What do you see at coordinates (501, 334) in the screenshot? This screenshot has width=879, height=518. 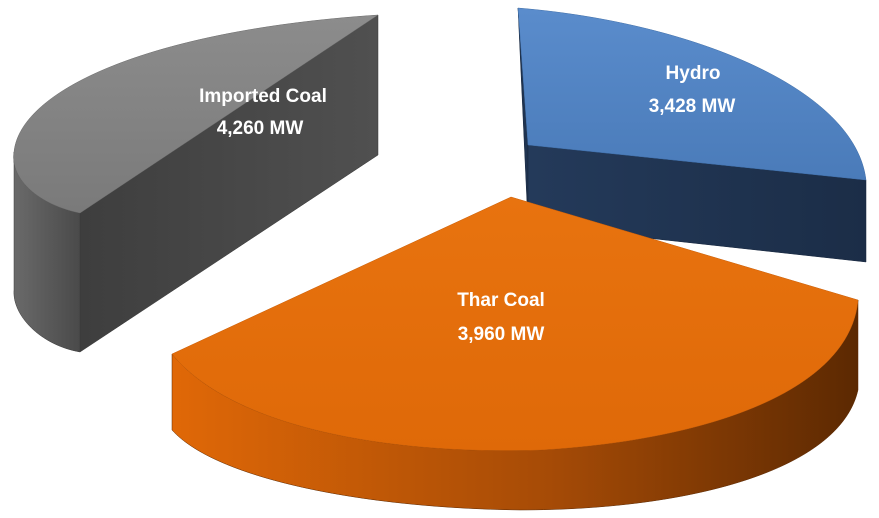 I see `label-thar-coal-value: 3,960 MW` at bounding box center [501, 334].